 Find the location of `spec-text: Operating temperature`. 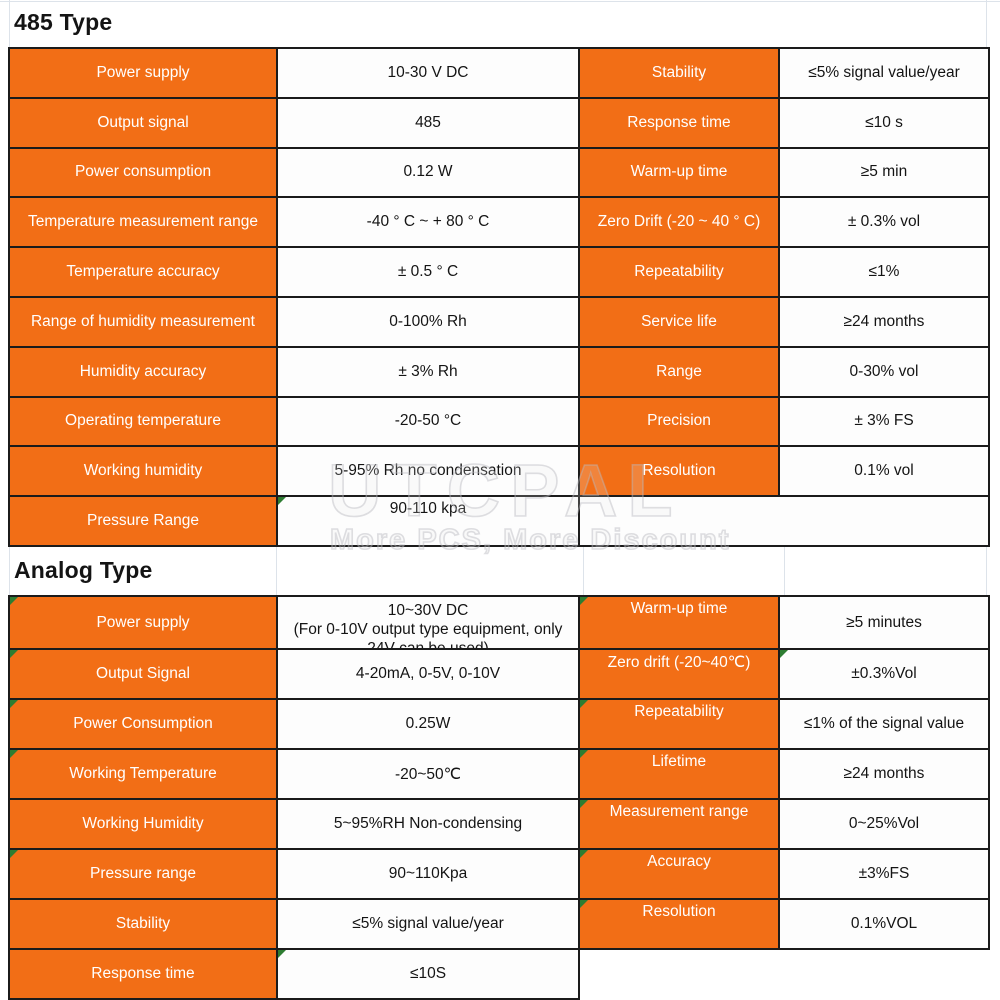

spec-text: Operating temperature is located at coordinates (143, 421).